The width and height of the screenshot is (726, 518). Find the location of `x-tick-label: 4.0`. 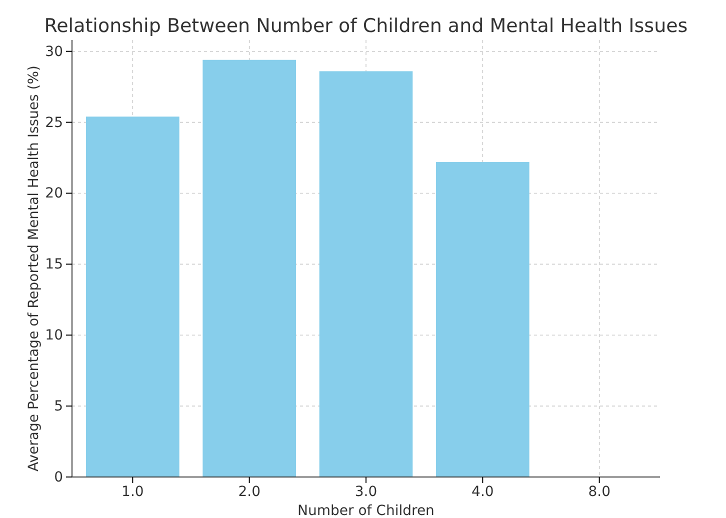

x-tick-label: 4.0 is located at coordinates (483, 492).